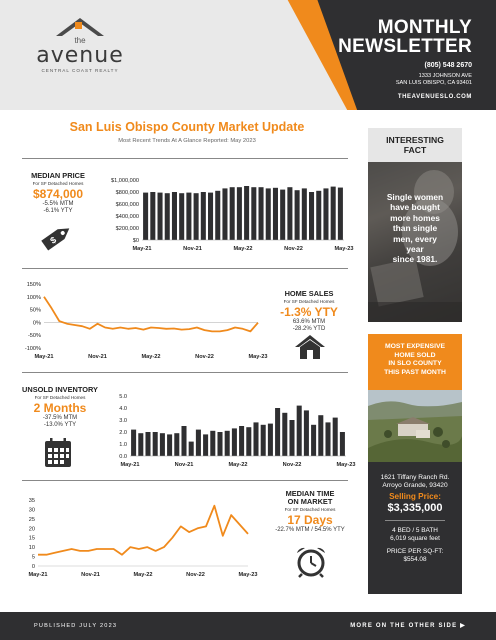 This screenshot has height=640, width=496. I want to click on fact-line: than single, so click(415, 228).